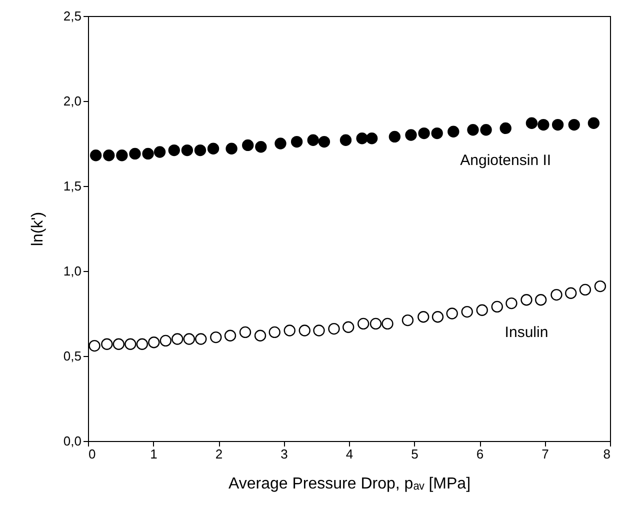  Describe the element at coordinates (284, 454) in the screenshot. I see `x-tick-label: 3` at that location.